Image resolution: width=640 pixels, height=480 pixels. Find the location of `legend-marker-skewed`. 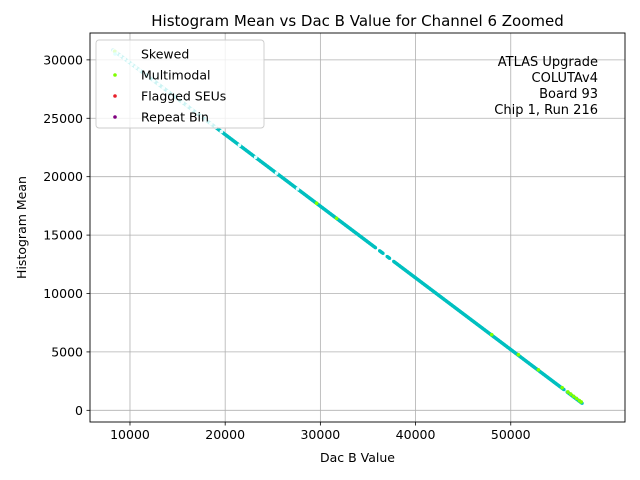

legend-marker-skewed is located at coordinates (115, 54).